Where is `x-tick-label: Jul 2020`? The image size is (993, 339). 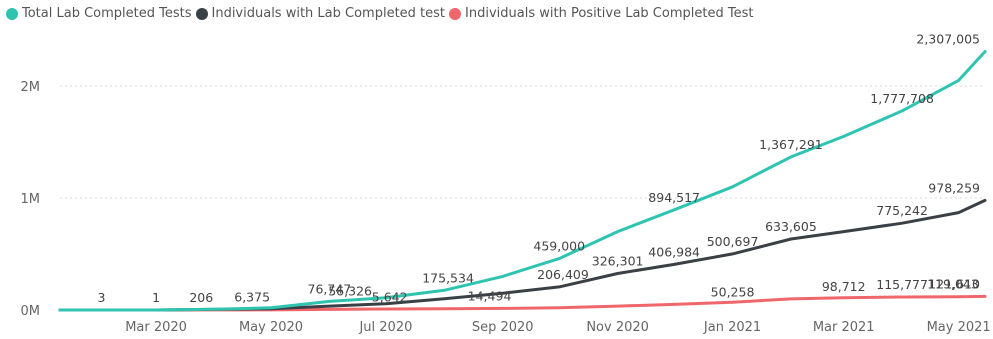
x-tick-label: Jul 2020 is located at coordinates (385, 327).